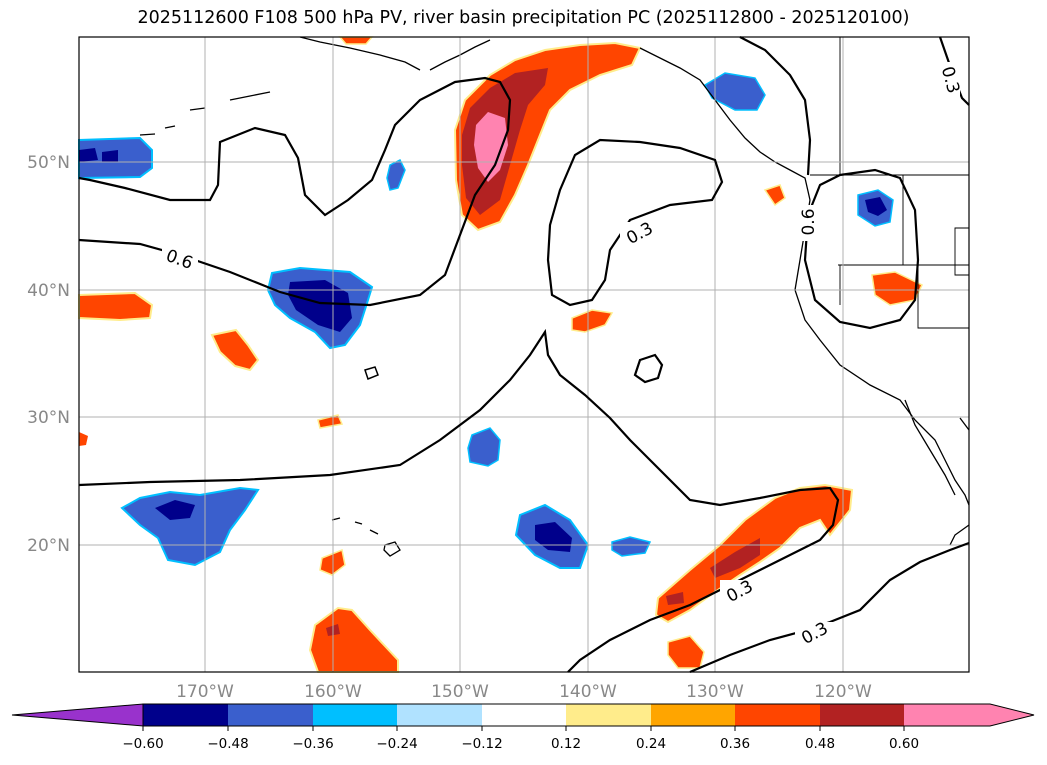 The width and height of the screenshot is (1047, 765). Describe the element at coordinates (588, 692) in the screenshot. I see `lon-label: 140°W` at that location.